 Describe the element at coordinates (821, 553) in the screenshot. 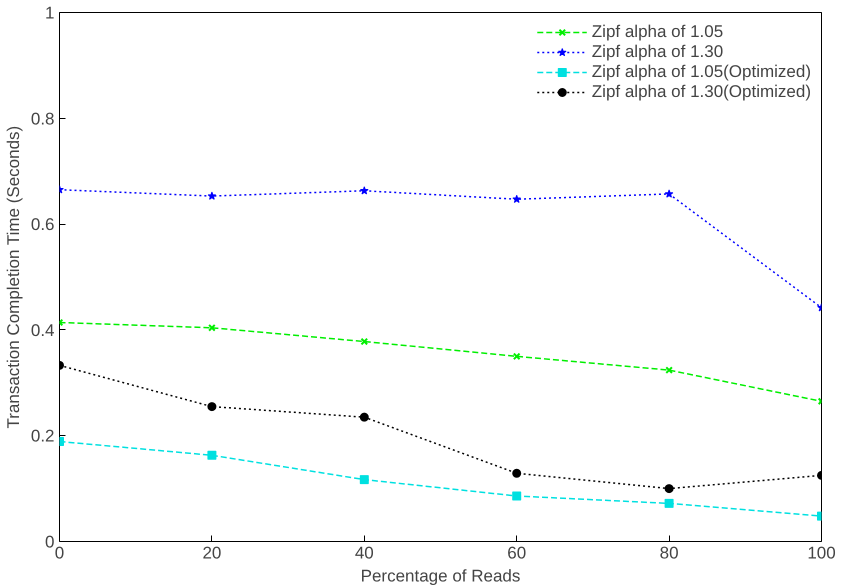

I see `x-tick-label: 100` at that location.